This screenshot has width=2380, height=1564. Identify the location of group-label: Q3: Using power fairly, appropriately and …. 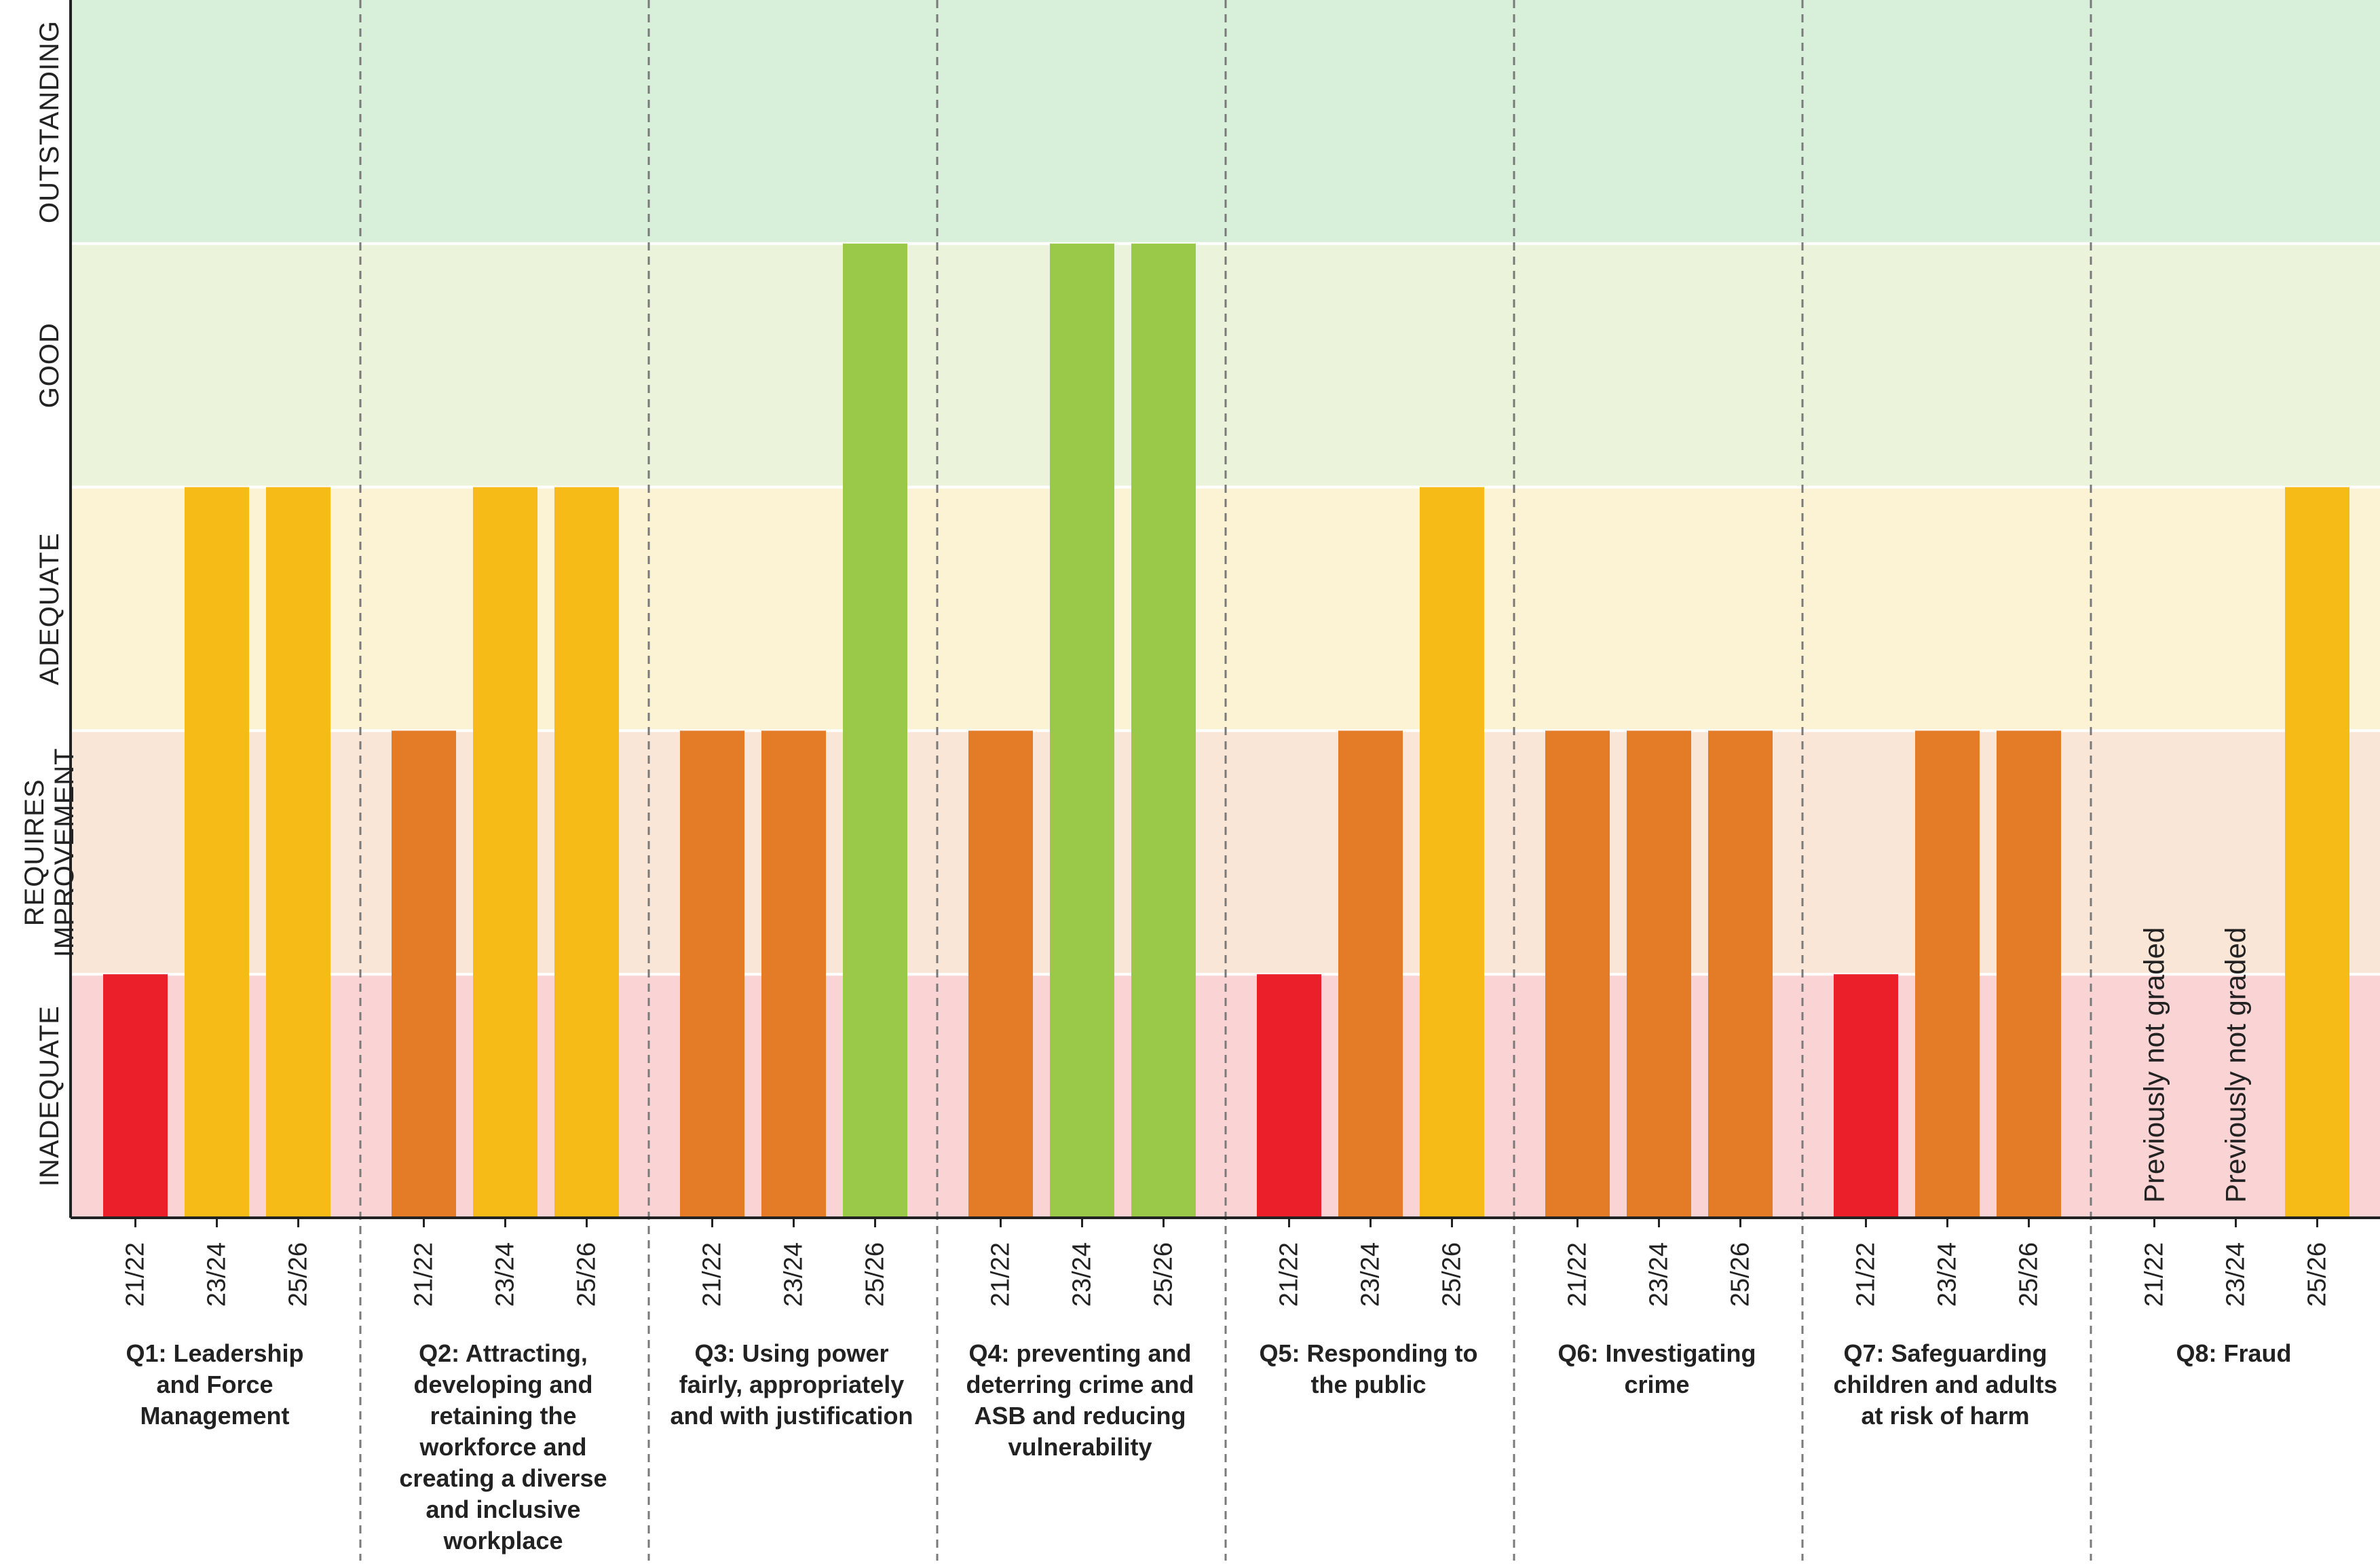
(791, 1384).